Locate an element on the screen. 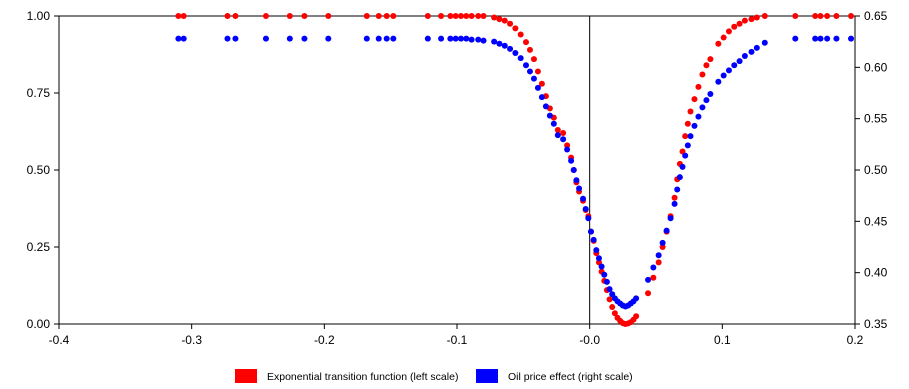  right-y-tick-label: 0.55 is located at coordinates (876, 119).